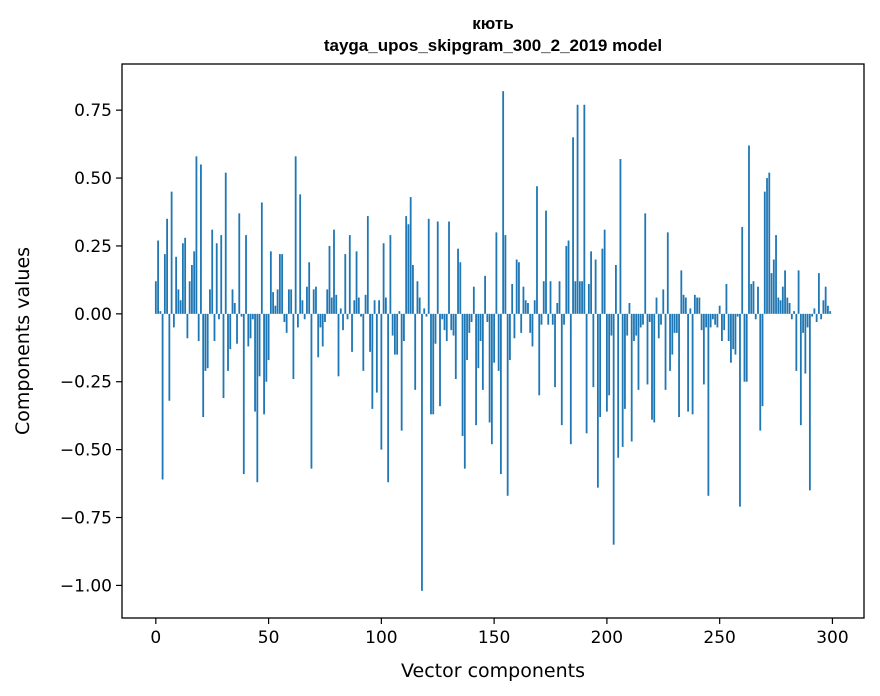 The height and width of the screenshot is (696, 880). Describe the element at coordinates (93, 179) in the screenshot. I see `y-tick-label: 0.50` at that location.